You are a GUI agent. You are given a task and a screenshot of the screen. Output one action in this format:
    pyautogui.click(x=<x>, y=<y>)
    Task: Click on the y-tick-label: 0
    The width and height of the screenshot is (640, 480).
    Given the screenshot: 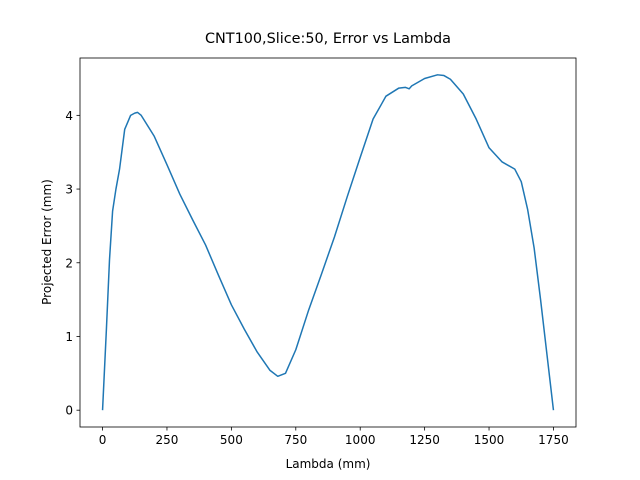 What is the action you would take?
    pyautogui.click(x=69, y=411)
    